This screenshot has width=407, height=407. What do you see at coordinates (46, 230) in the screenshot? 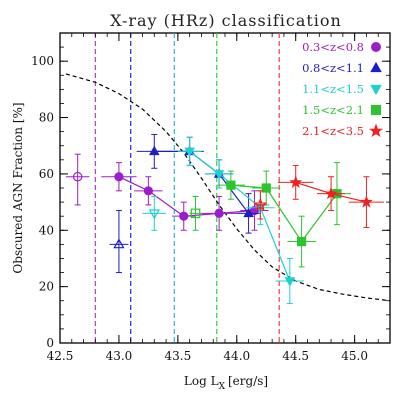
I see `y-tick-label: 40` at bounding box center [46, 230].